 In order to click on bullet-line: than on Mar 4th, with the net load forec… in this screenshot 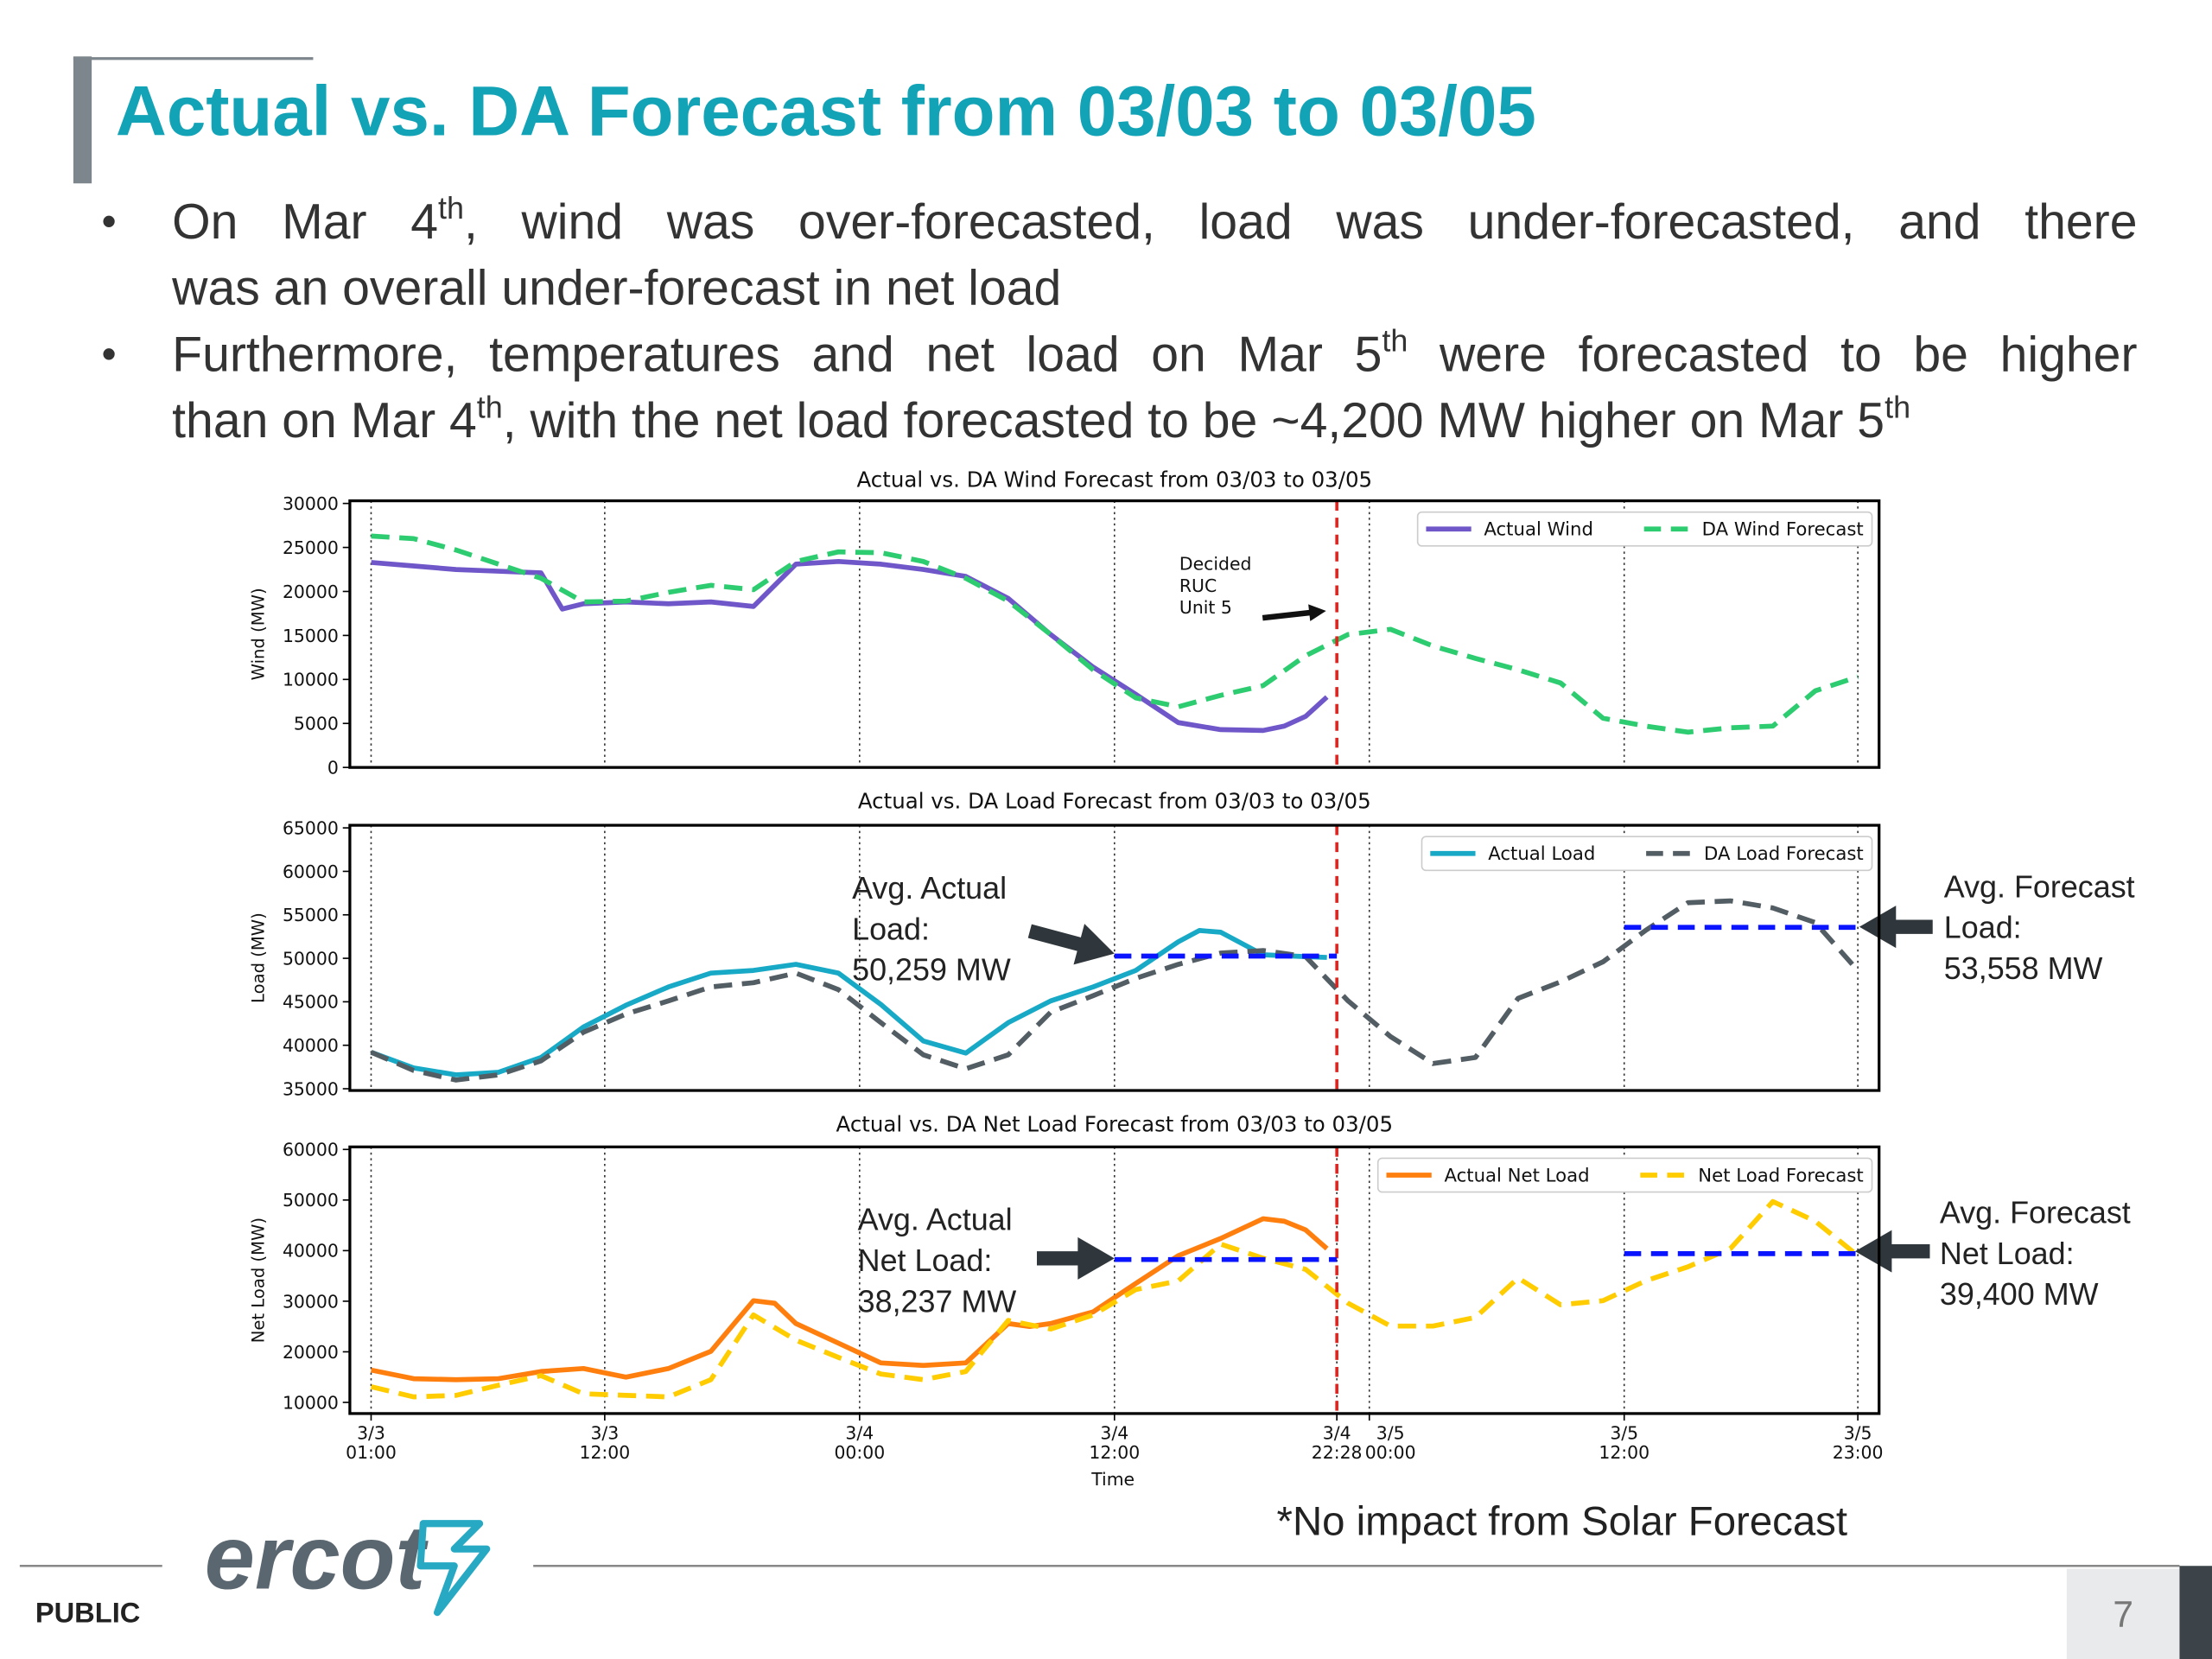, I will do `click(1154, 421)`.